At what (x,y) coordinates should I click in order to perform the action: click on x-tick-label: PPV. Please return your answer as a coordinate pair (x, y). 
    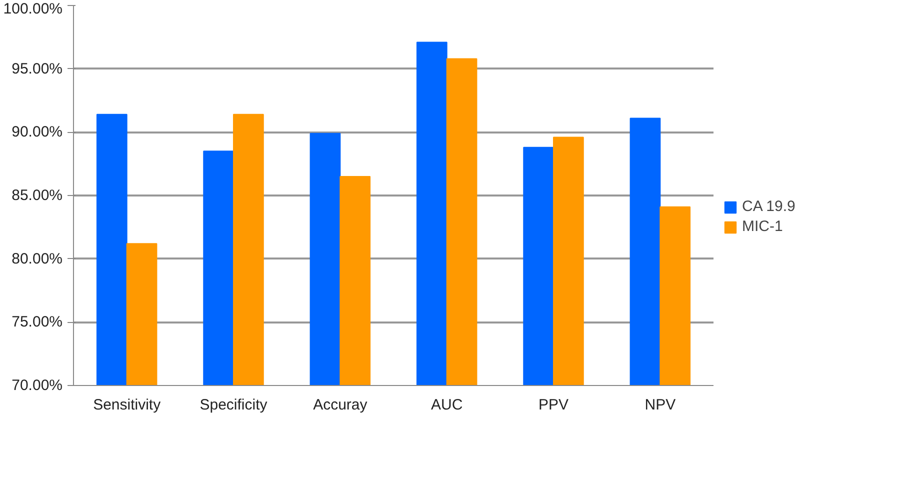
    Looking at the image, I should click on (553, 405).